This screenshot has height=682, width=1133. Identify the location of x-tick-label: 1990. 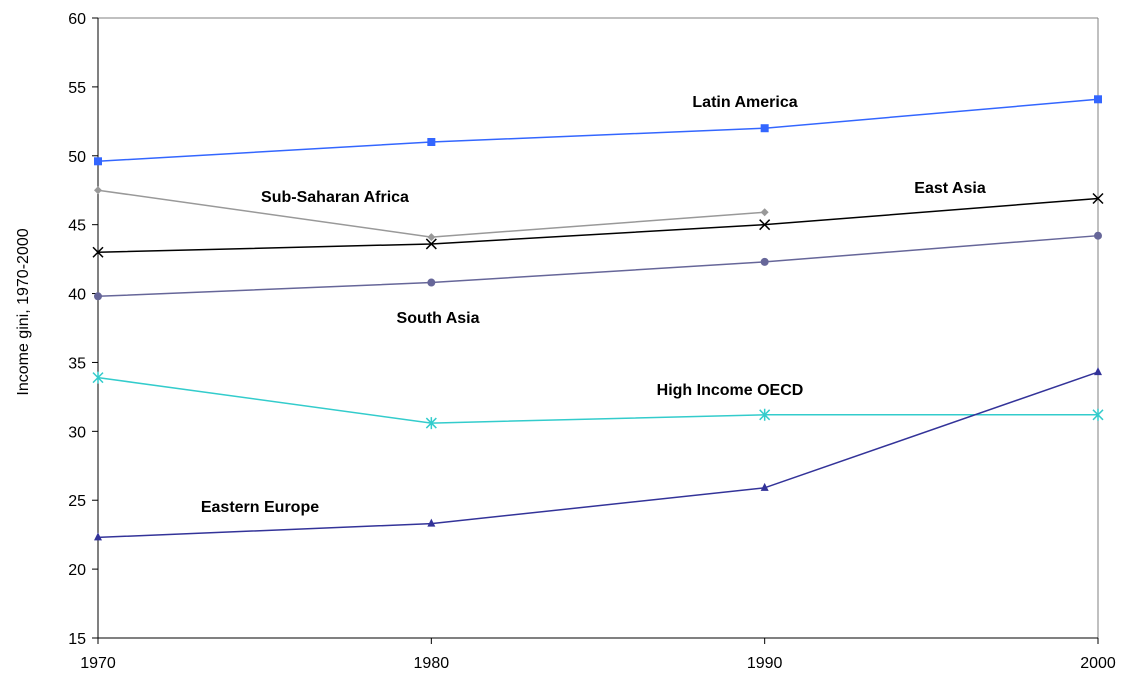
(765, 663).